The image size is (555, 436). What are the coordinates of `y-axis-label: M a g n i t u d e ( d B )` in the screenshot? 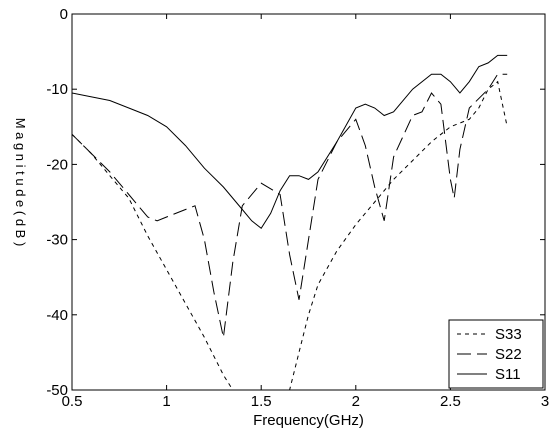 It's located at (20, 182).